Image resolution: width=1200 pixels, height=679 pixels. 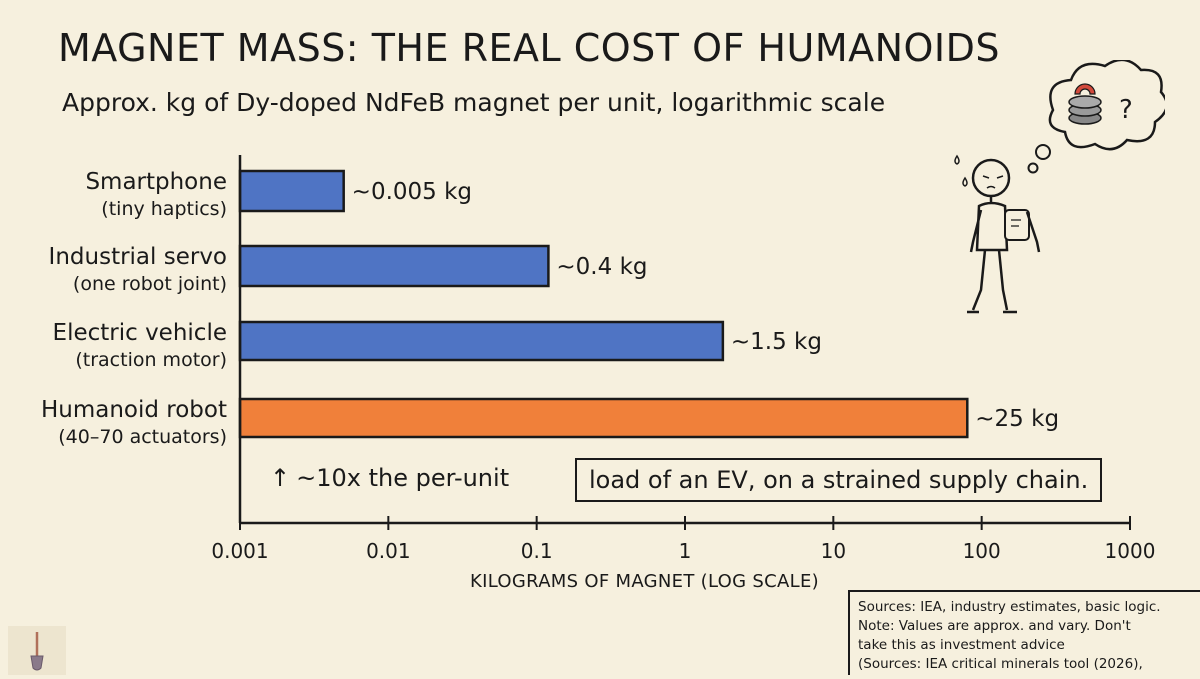 What do you see at coordinates (403, 478) in the screenshot?
I see `annotation-text: ~10x the per-unit` at bounding box center [403, 478].